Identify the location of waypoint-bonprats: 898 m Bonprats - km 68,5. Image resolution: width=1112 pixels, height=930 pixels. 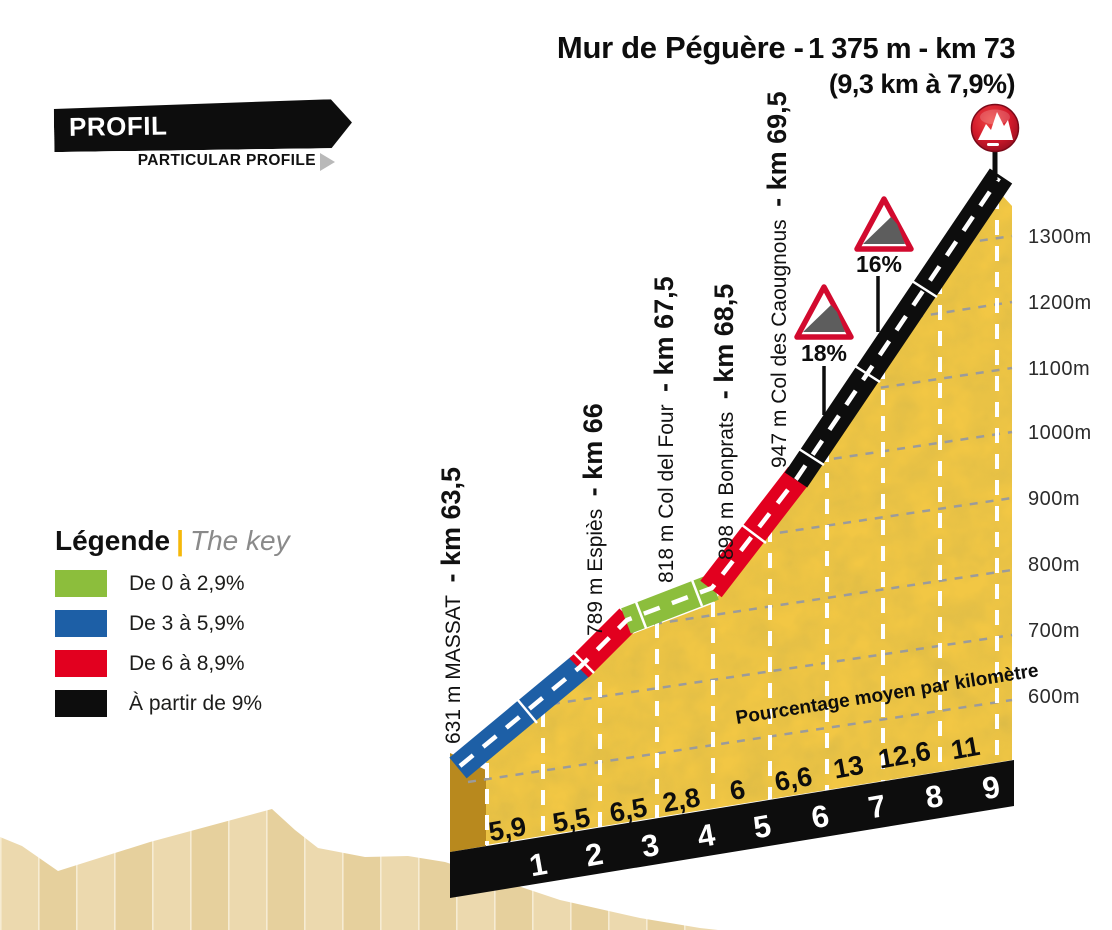
(724, 422).